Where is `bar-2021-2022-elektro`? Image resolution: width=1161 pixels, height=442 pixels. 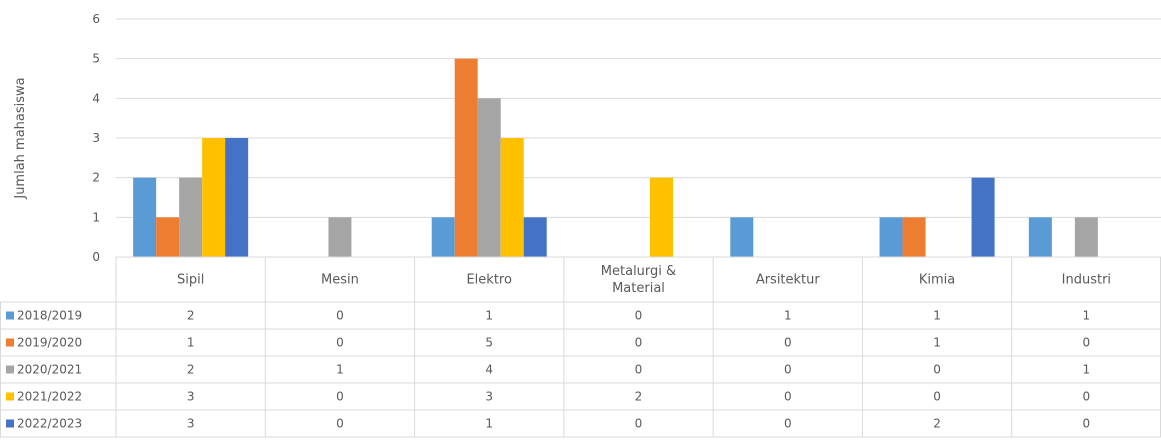
bar-2021-2022-elektro is located at coordinates (512, 197).